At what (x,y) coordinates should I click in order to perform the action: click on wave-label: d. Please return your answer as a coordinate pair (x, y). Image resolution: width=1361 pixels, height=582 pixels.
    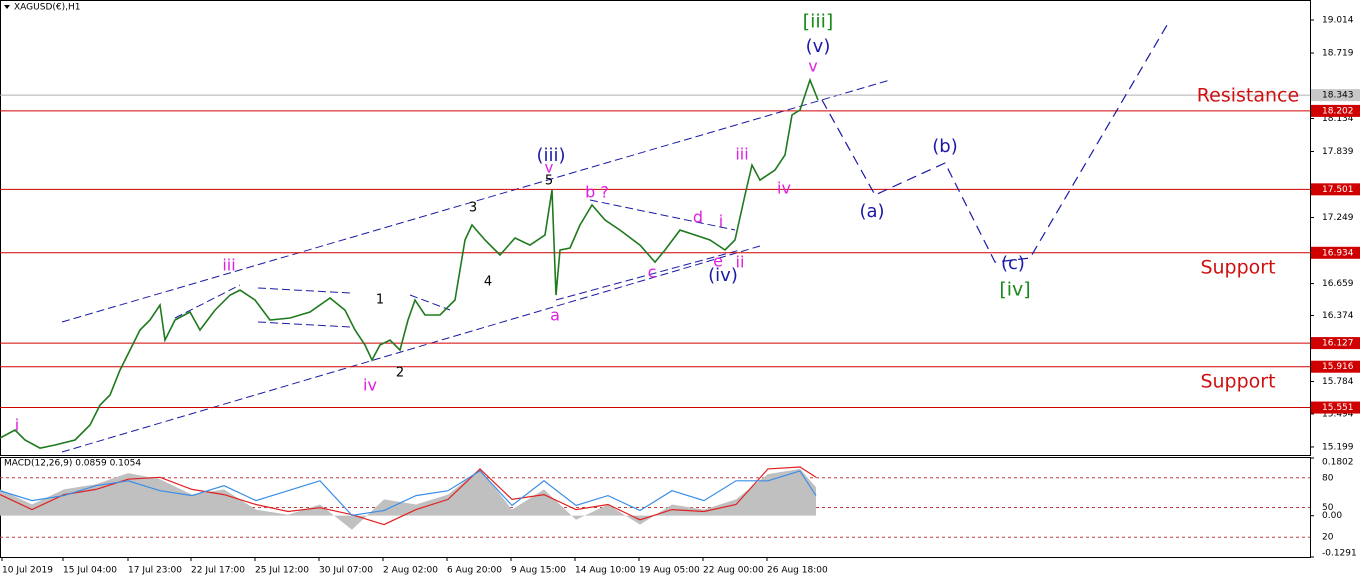
    Looking at the image, I should click on (698, 217).